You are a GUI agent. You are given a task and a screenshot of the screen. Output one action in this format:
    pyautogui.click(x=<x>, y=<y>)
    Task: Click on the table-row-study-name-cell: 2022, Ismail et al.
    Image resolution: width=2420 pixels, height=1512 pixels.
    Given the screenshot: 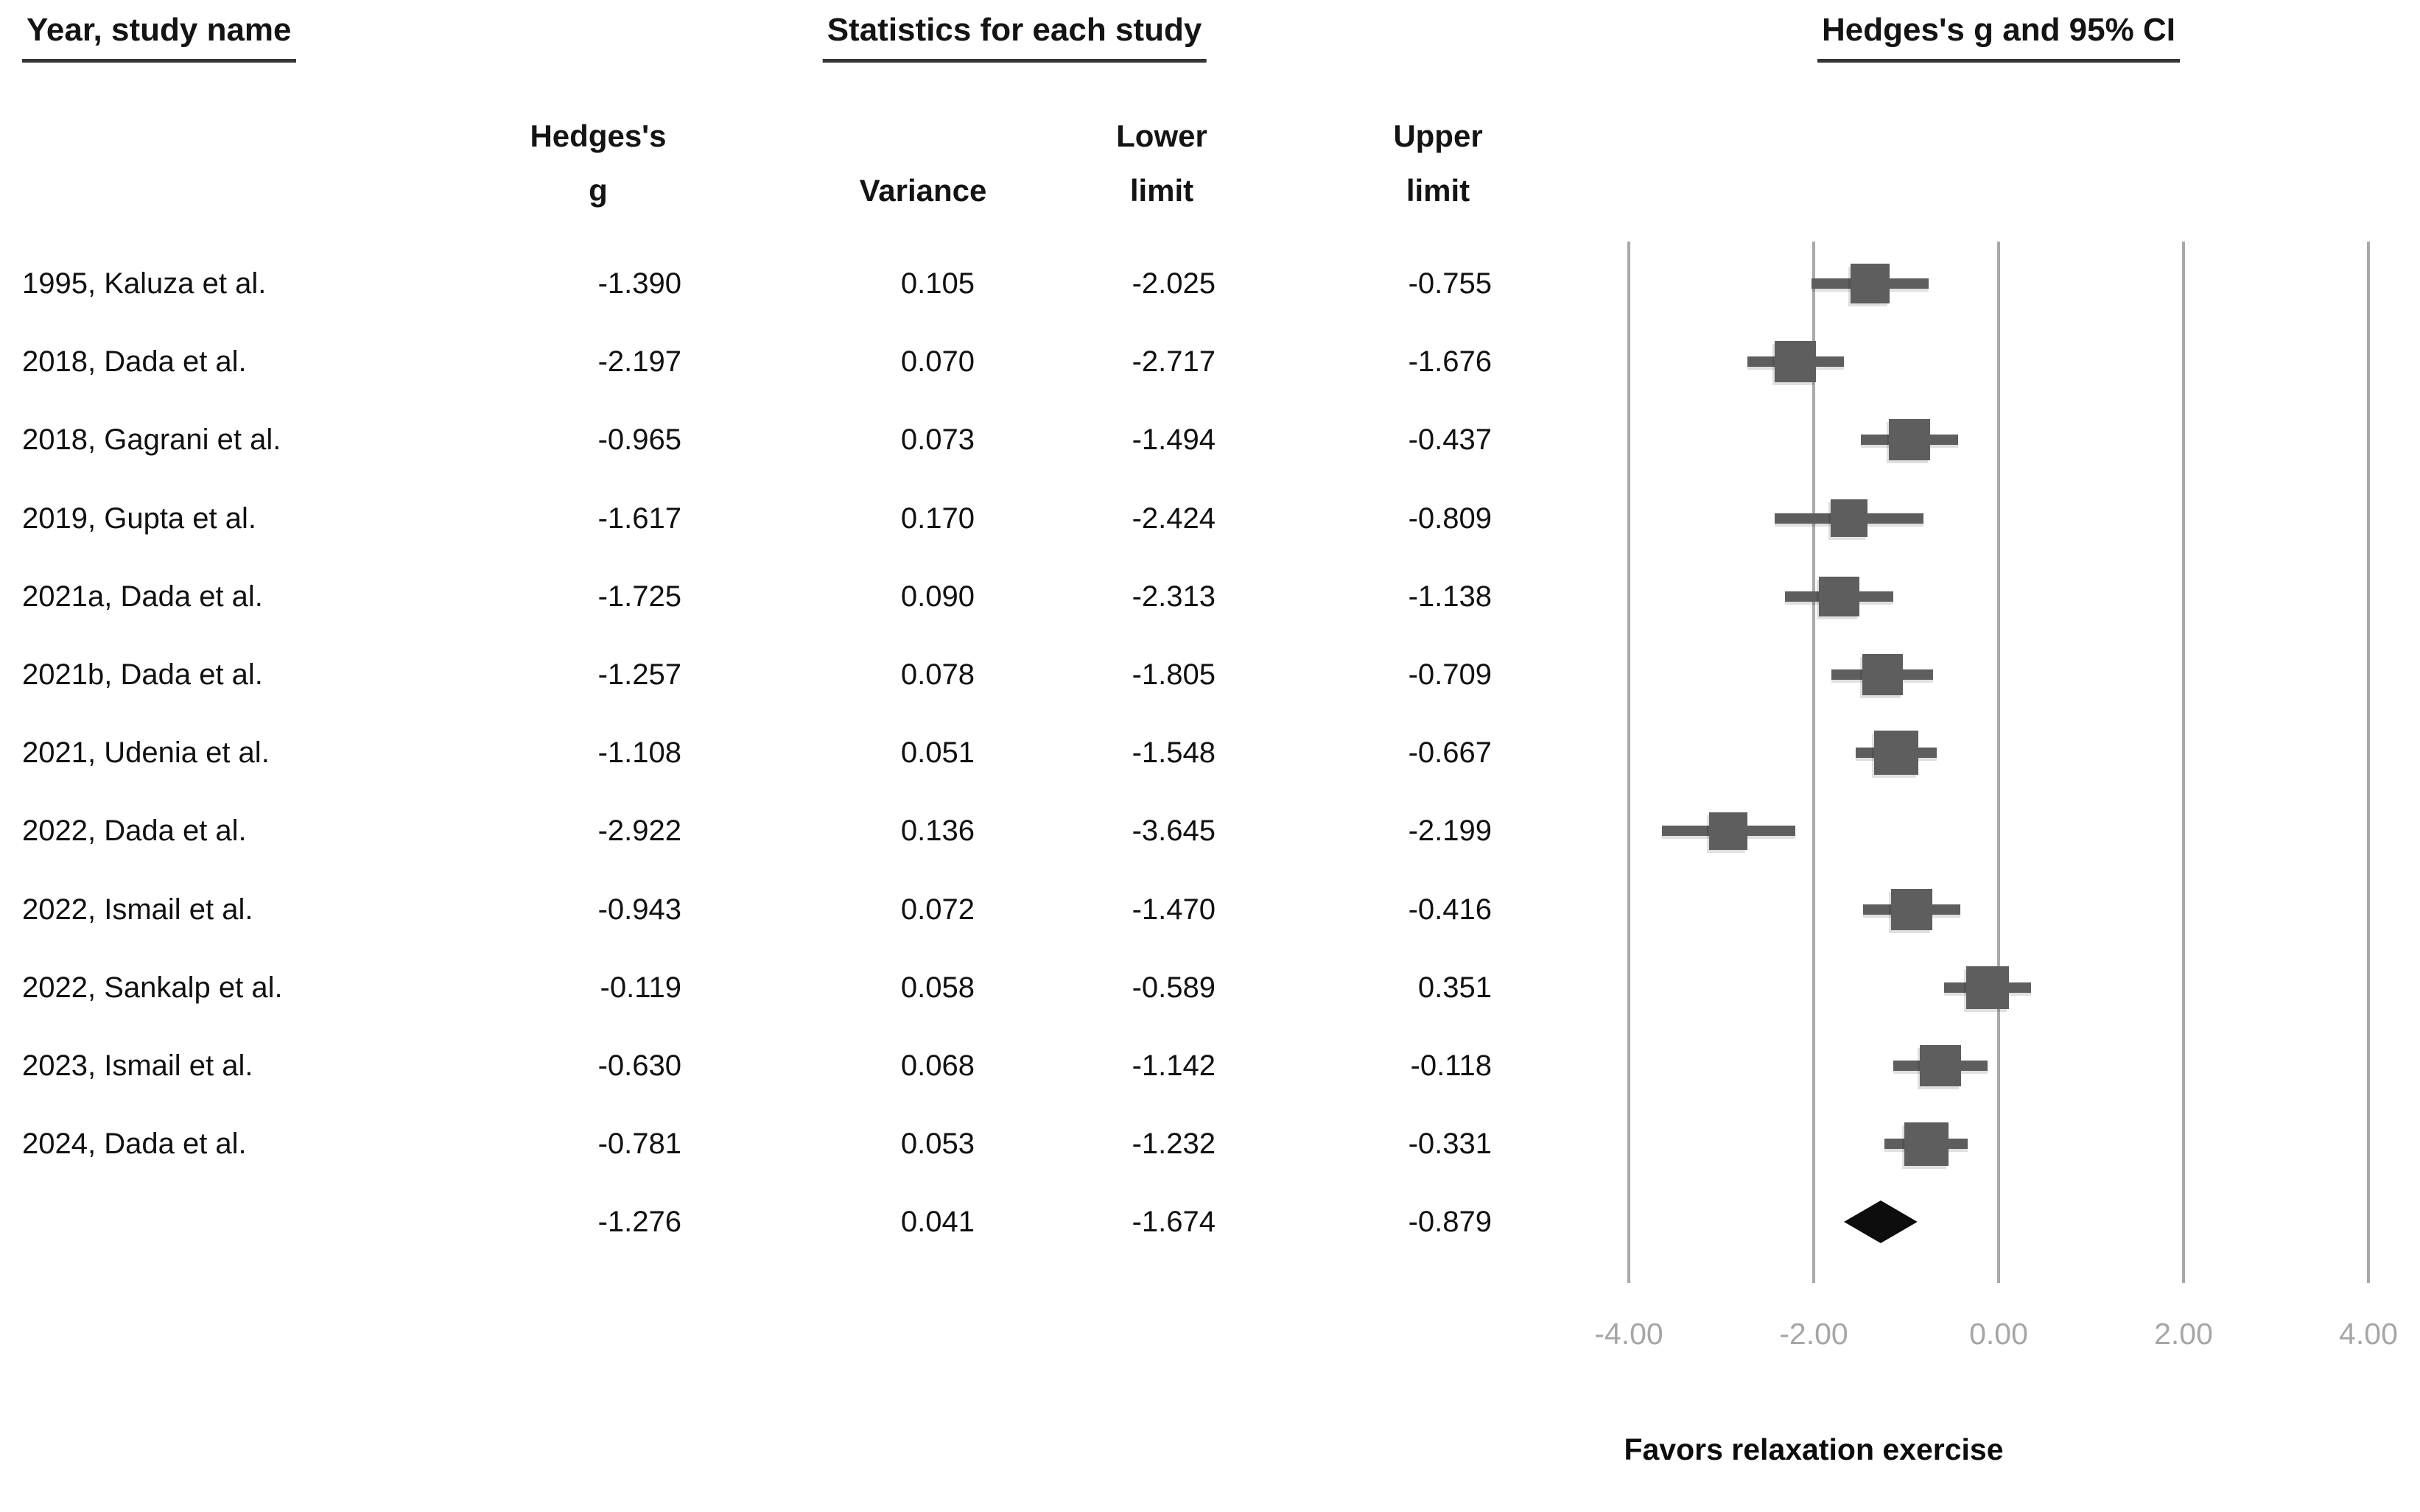 What is the action you would take?
    pyautogui.click(x=137, y=909)
    